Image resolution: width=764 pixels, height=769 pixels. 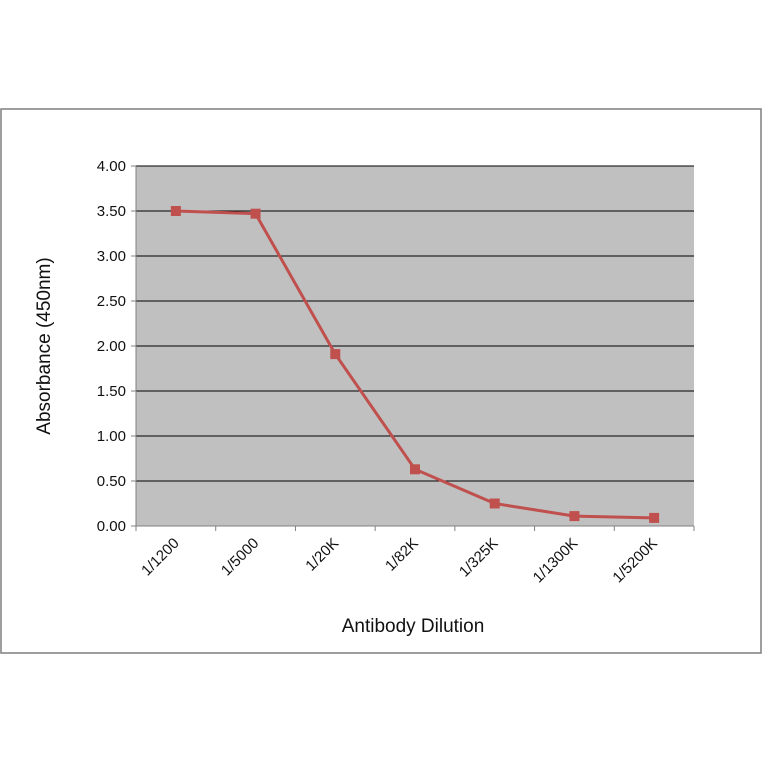 I want to click on y-tick-label: 0.50, so click(x=111, y=481).